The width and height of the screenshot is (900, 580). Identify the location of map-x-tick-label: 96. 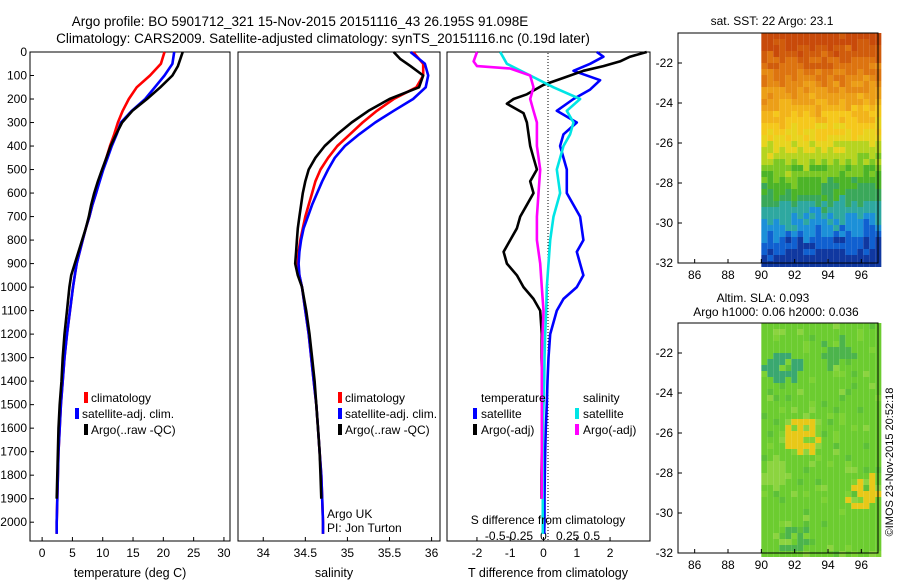
(862, 565).